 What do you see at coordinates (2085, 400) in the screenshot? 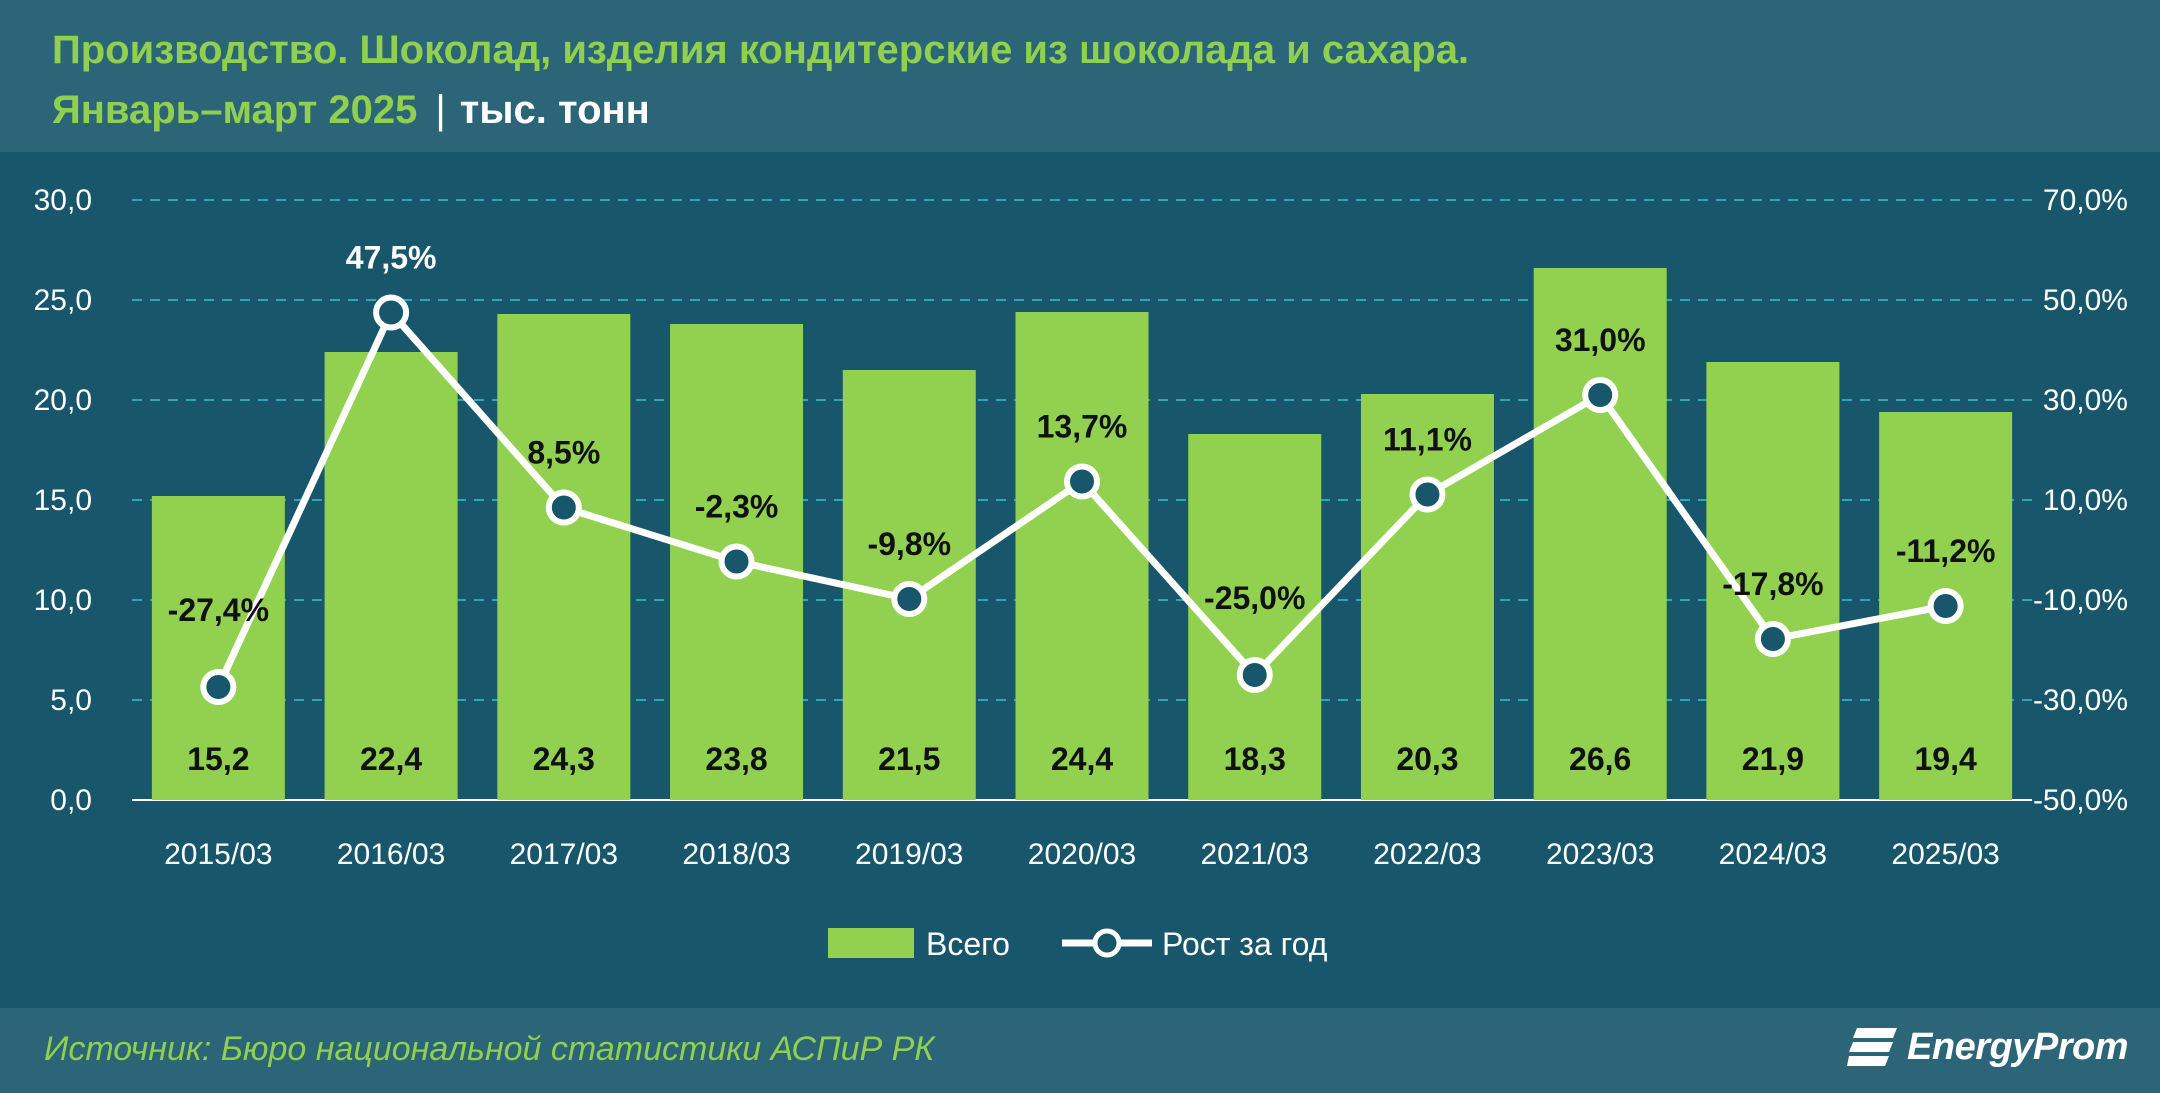
I see `right-tick-label: 30,0%` at bounding box center [2085, 400].